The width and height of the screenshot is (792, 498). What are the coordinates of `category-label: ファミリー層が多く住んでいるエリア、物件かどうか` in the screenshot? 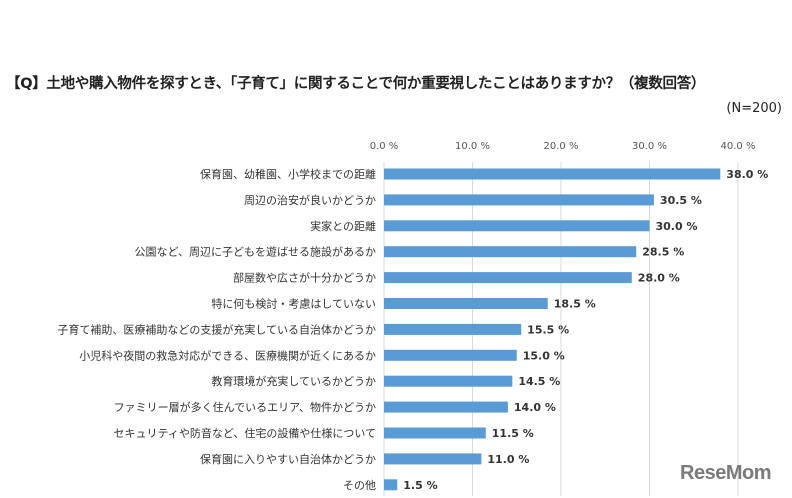 It's located at (245, 407).